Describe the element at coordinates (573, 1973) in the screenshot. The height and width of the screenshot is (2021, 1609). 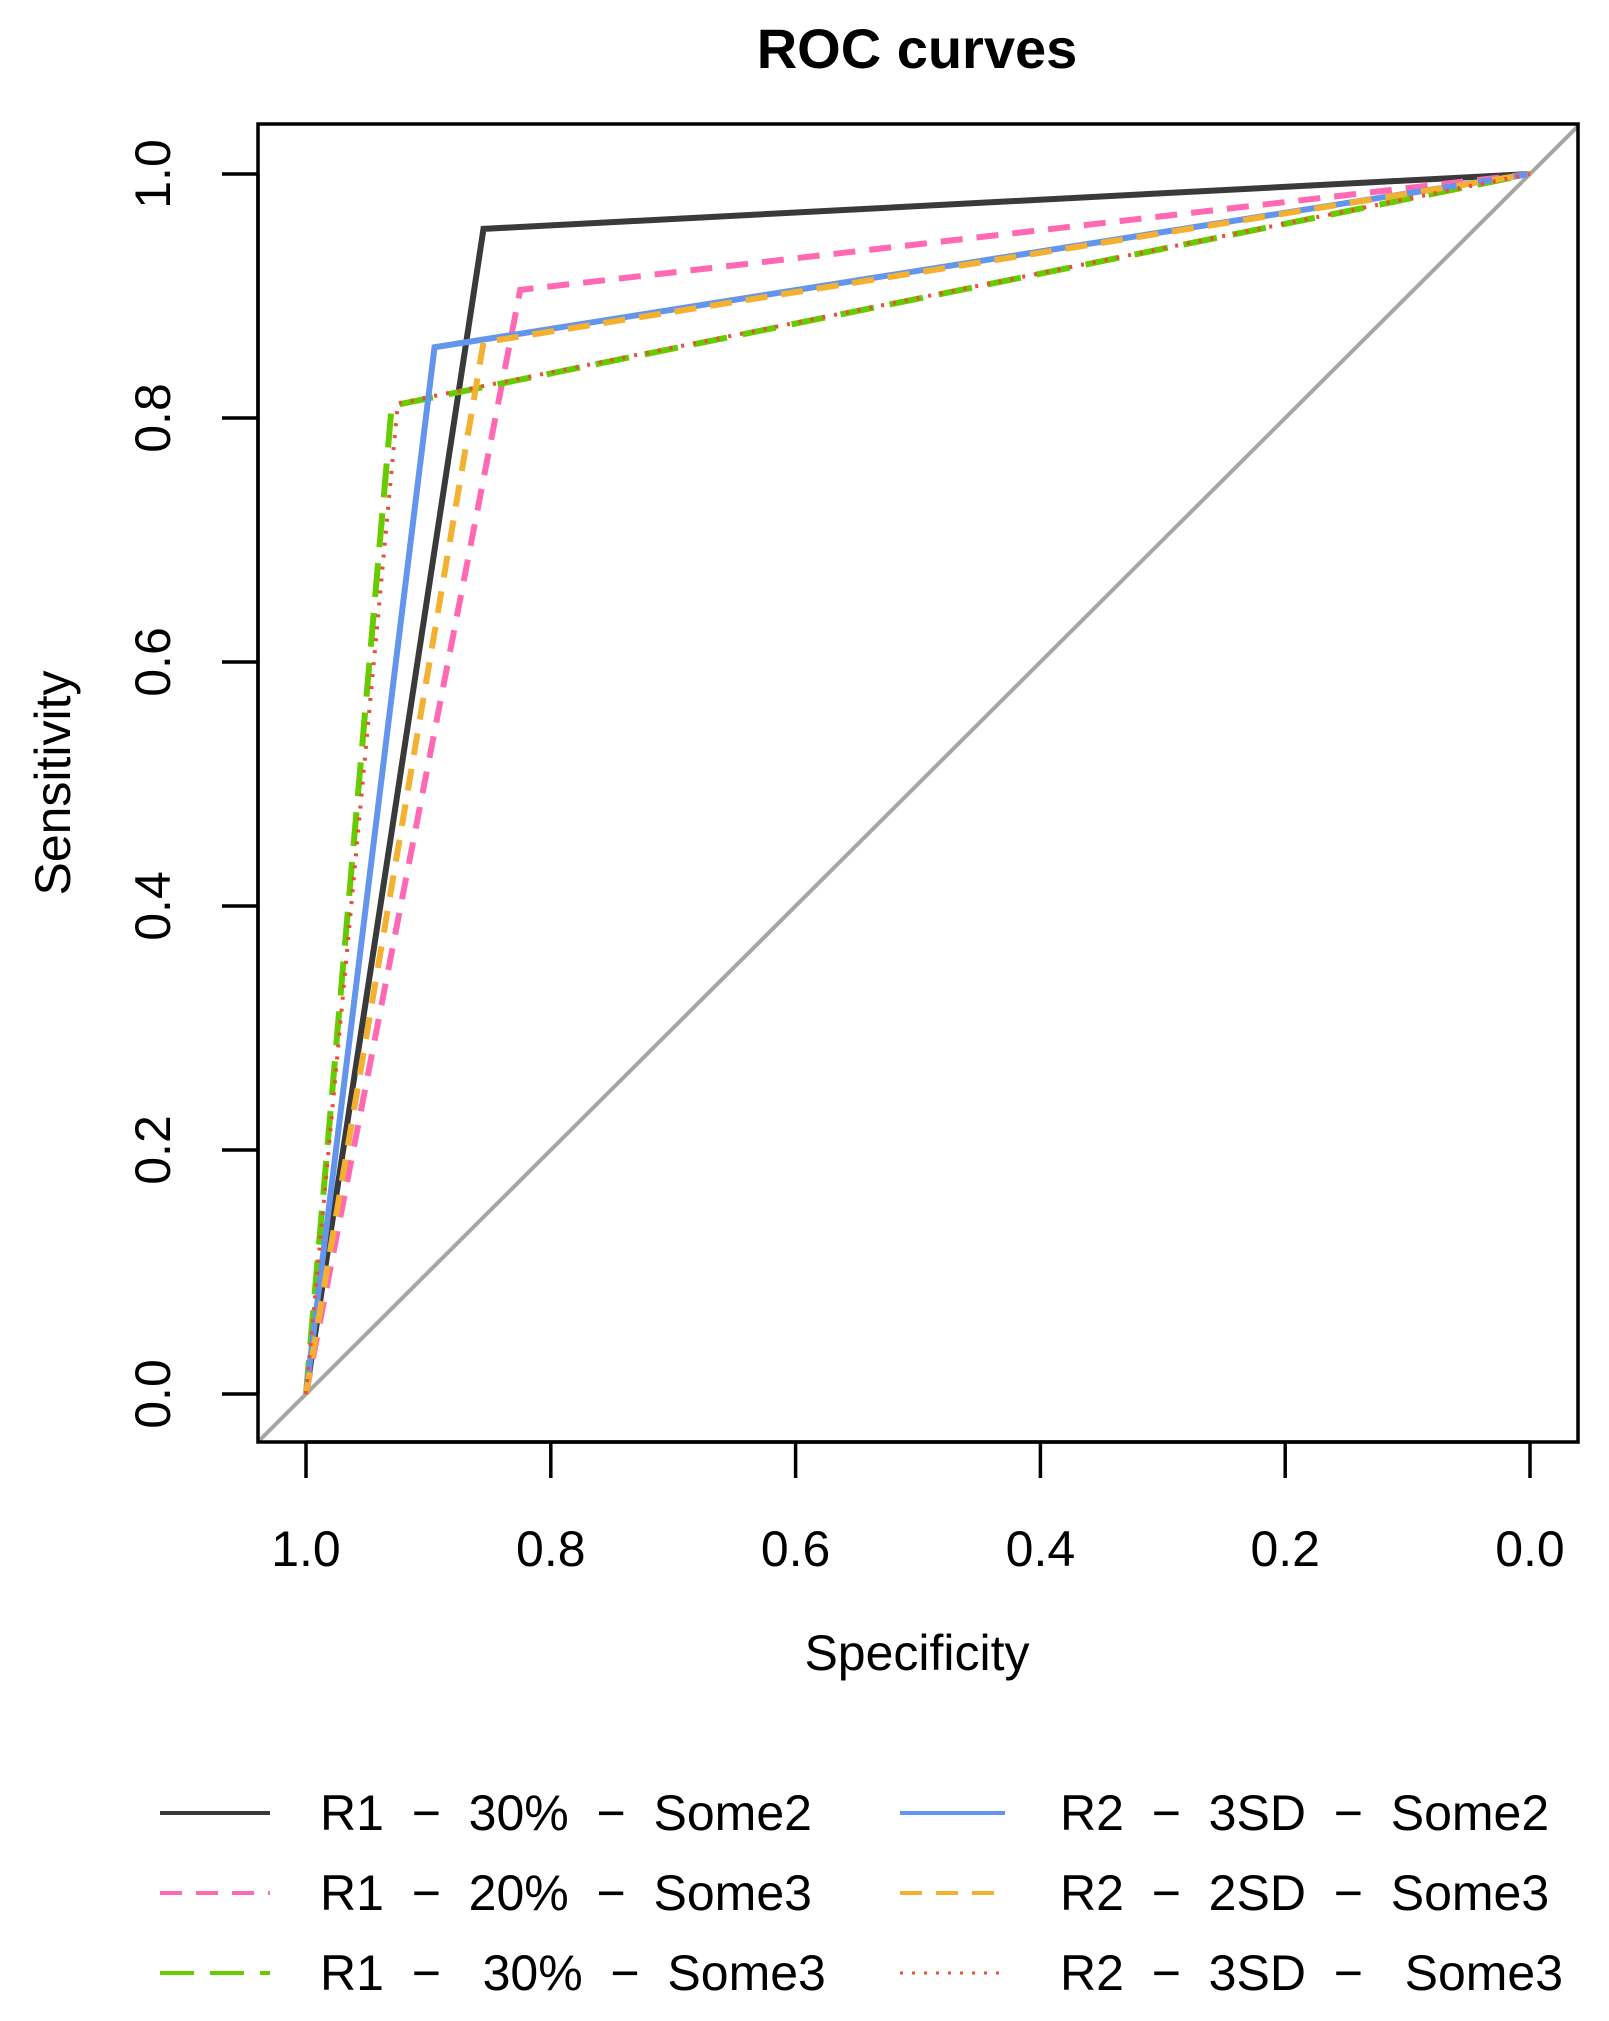
I see `legend-label-3: R1 − 30% − Some3` at that location.